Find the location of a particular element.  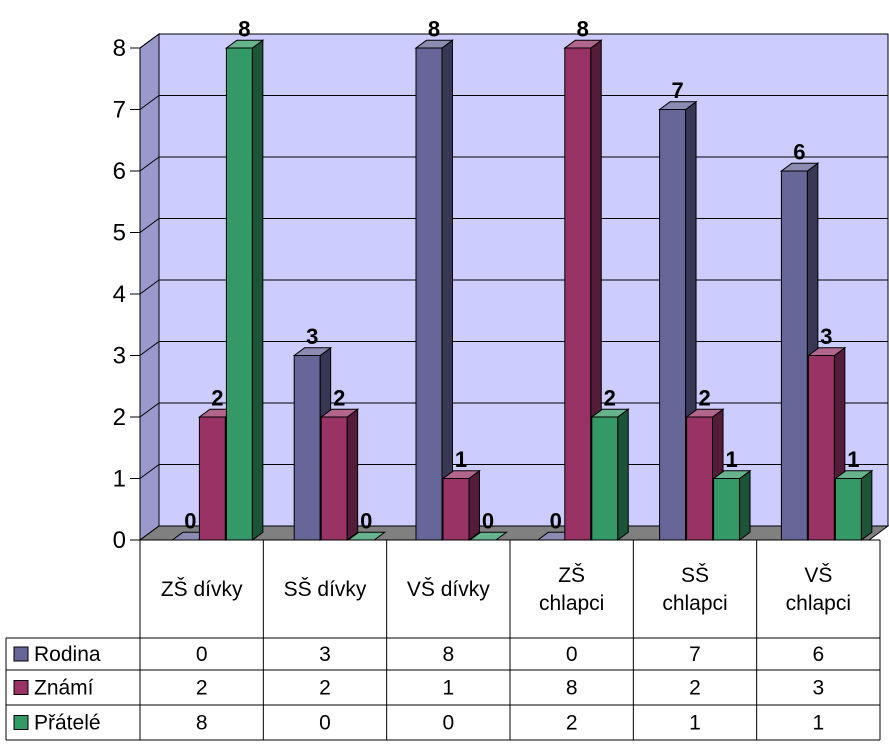

legend-series-name: Rodina is located at coordinates (67, 654).